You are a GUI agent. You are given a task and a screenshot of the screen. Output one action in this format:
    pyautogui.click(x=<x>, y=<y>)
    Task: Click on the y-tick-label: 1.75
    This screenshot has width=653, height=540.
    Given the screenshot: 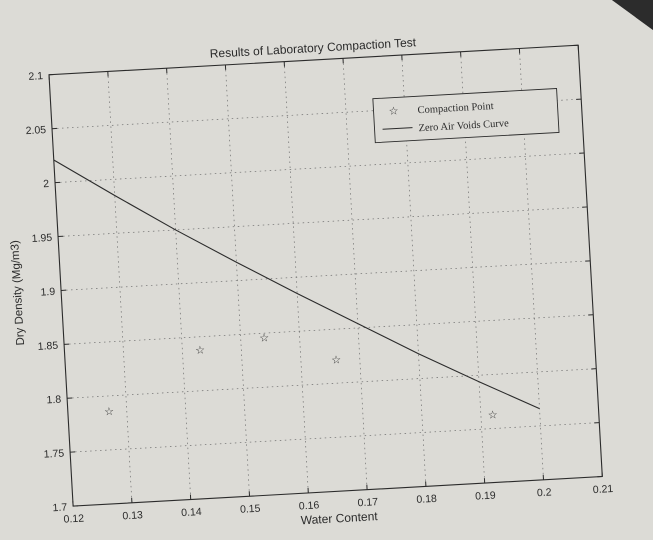 What is the action you would take?
    pyautogui.click(x=53, y=454)
    